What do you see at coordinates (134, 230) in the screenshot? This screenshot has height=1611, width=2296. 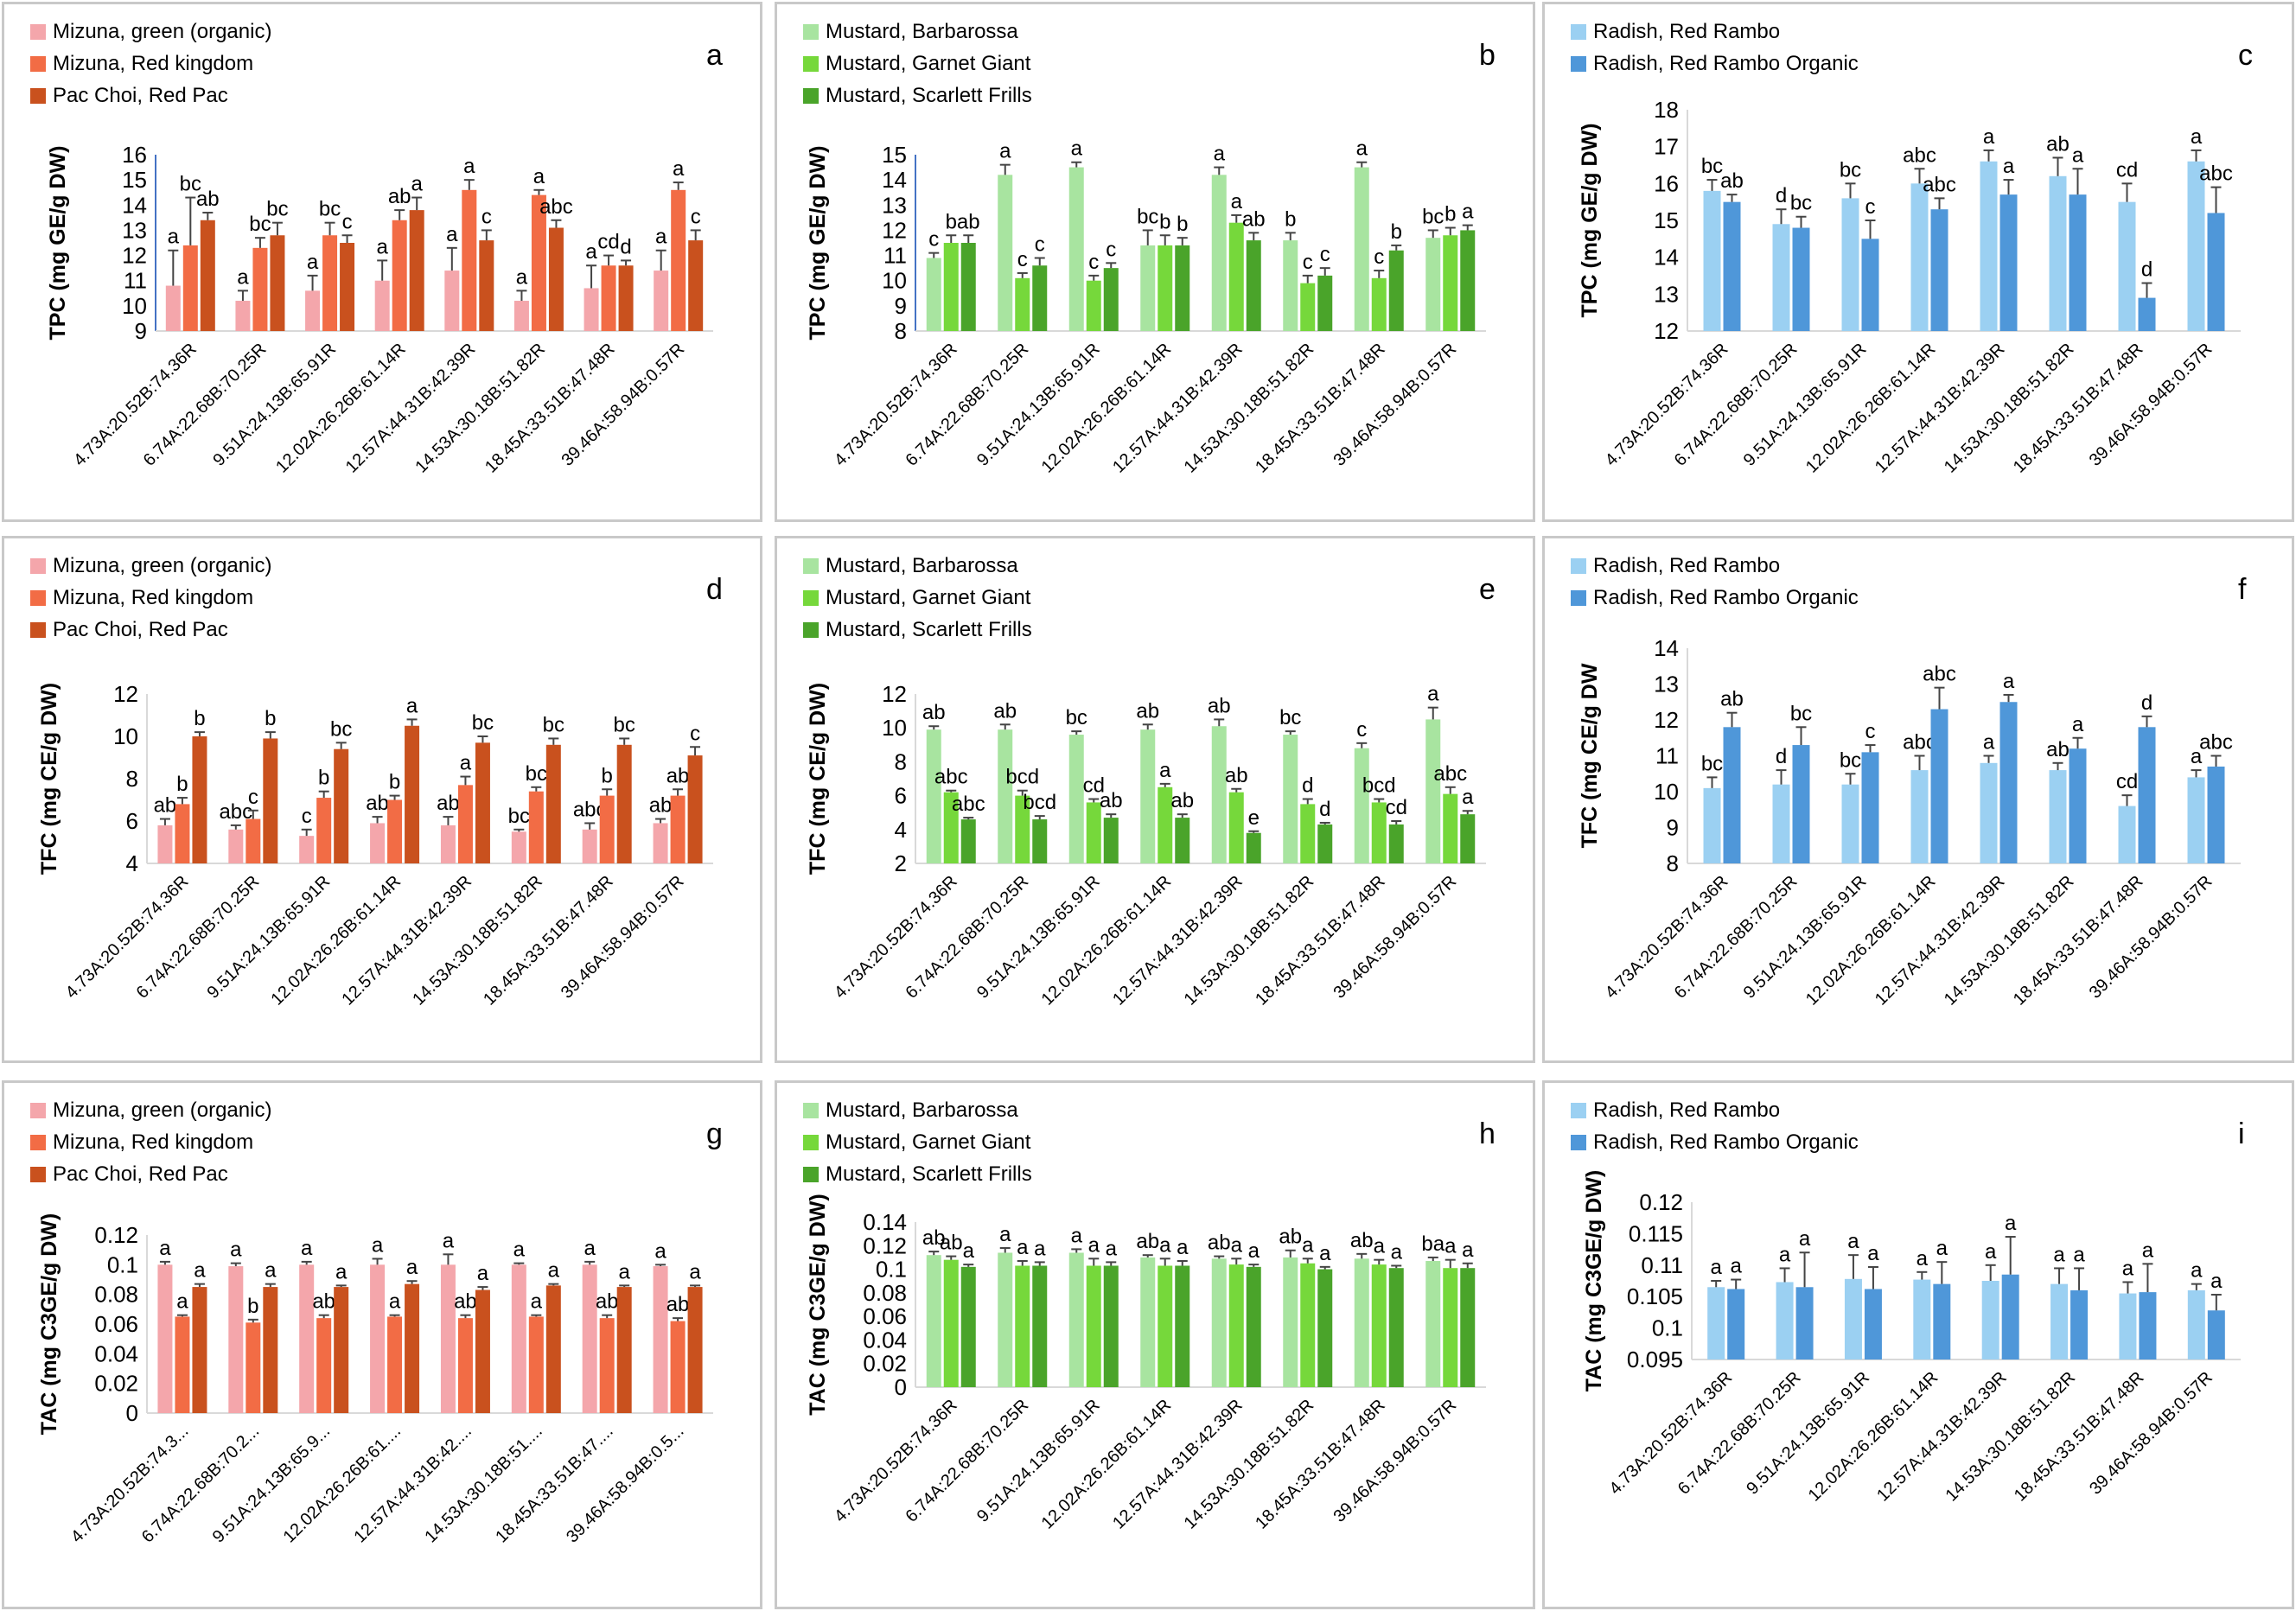 I see `y-tick-label: 13` at bounding box center [134, 230].